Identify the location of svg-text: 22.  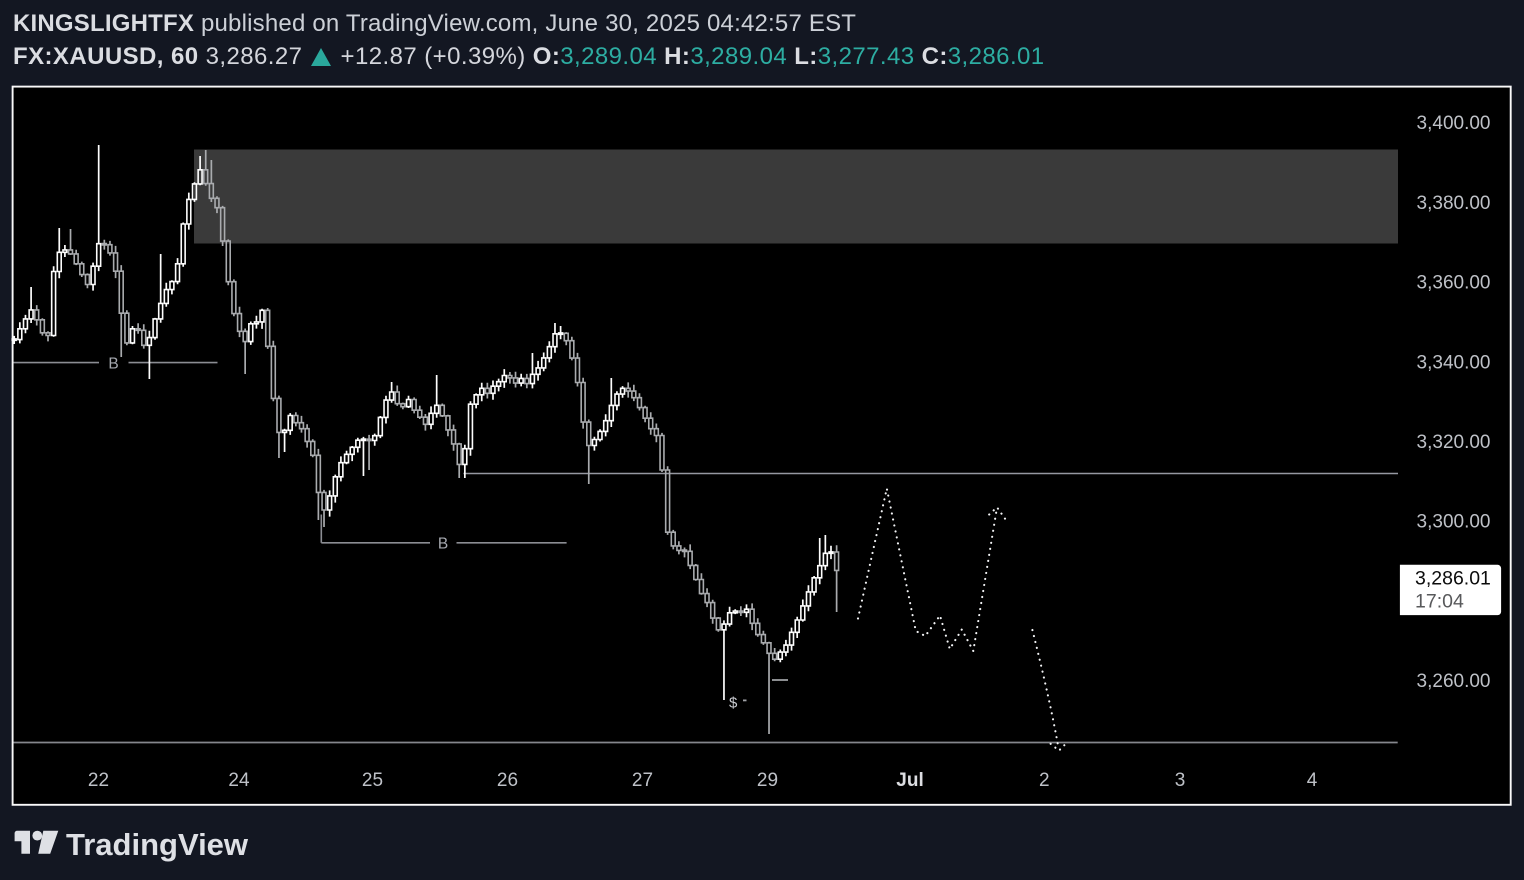
(98, 780).